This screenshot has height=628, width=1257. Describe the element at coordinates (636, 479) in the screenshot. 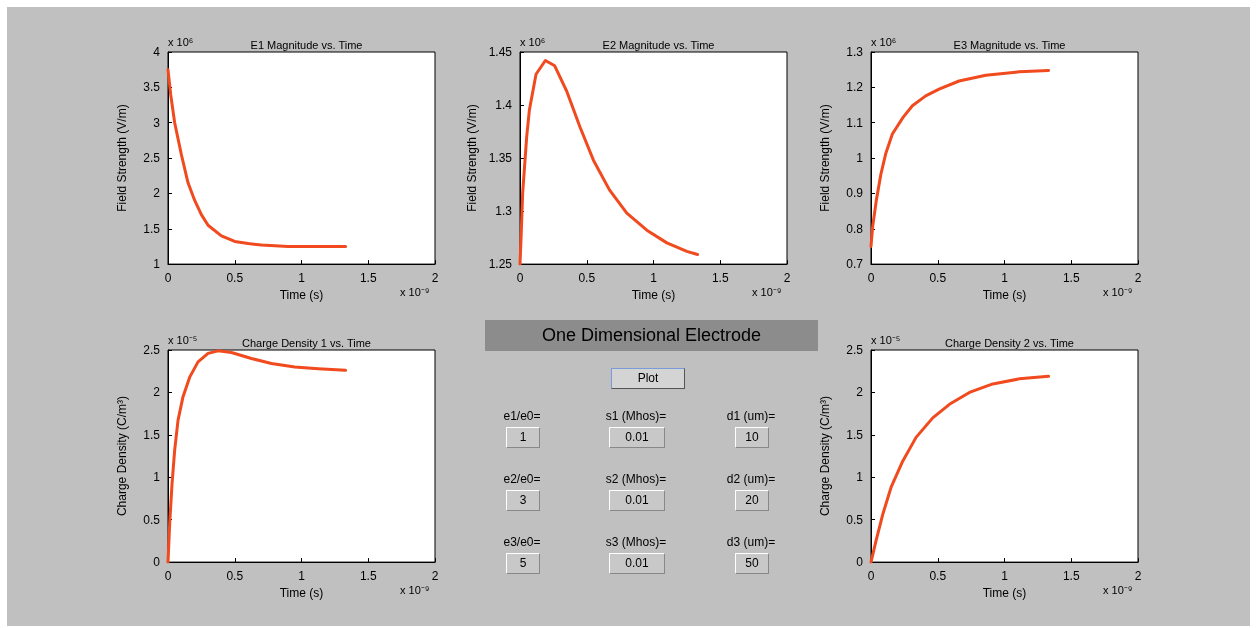

I see `text: s2 (Mhos)=` at that location.